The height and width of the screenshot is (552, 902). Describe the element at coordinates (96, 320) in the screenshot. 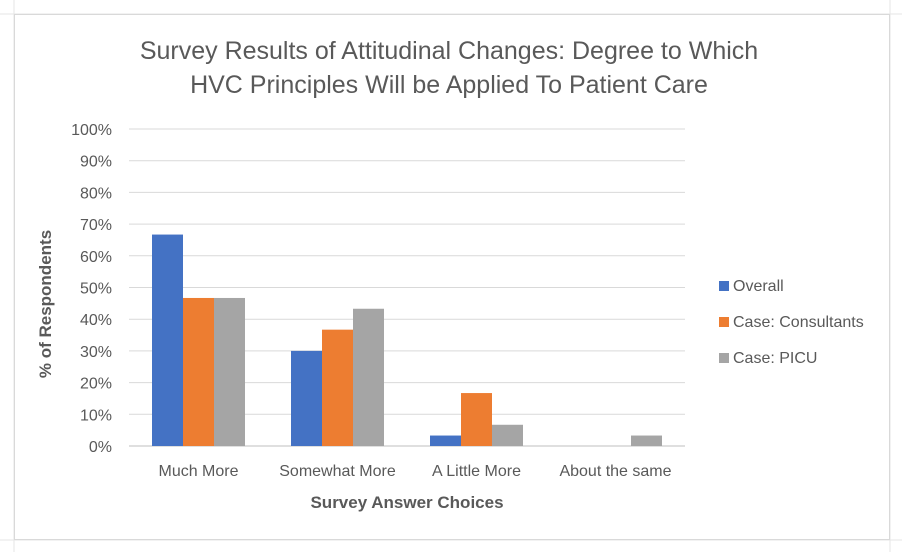

I see `y-tick-label: 40%` at that location.